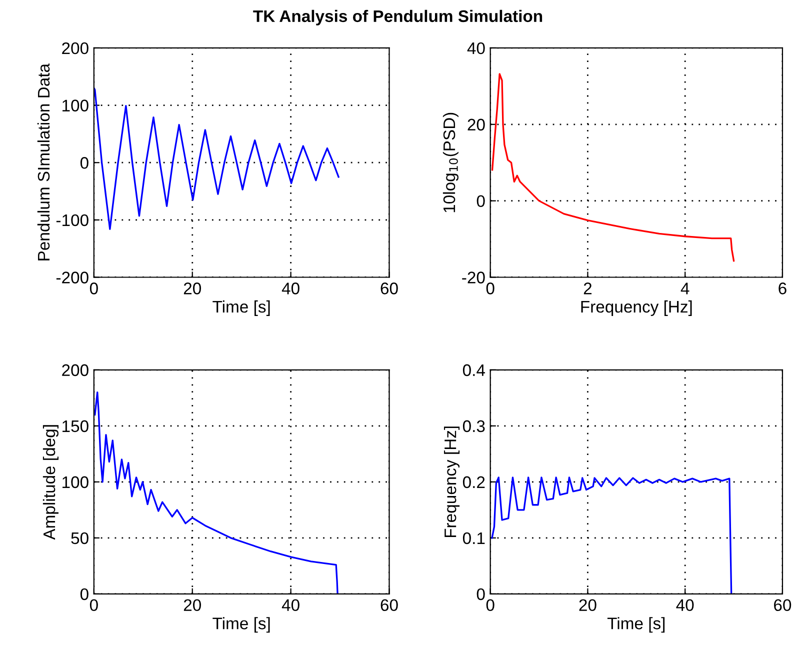 Image resolution: width=796 pixels, height=657 pixels. I want to click on y-tick-label: 50, so click(79, 538).